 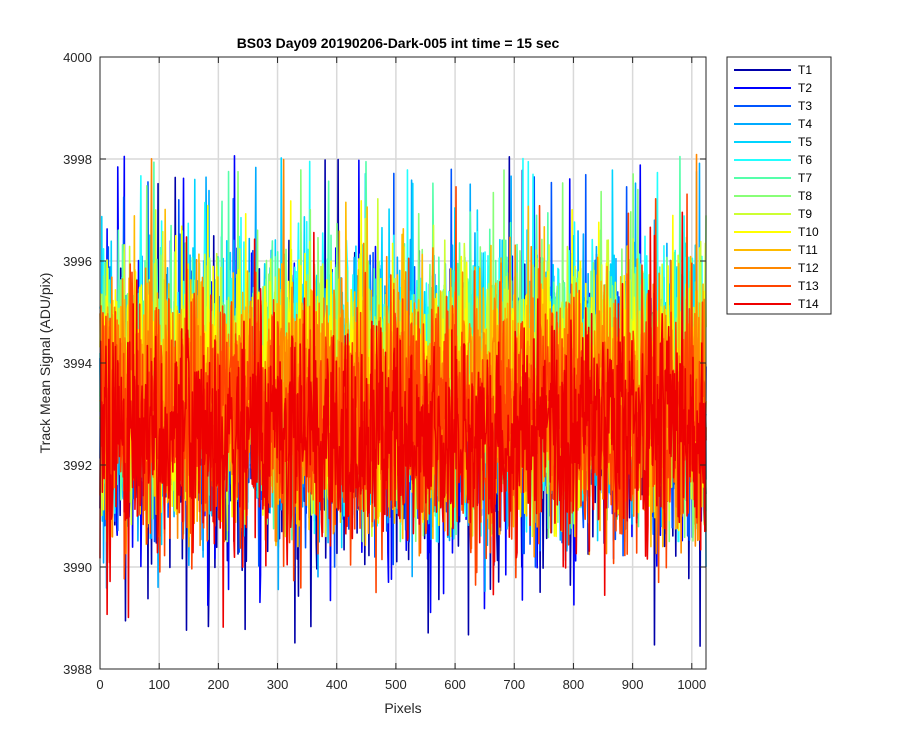 I want to click on y-tick-label: 3988, so click(x=77, y=669).